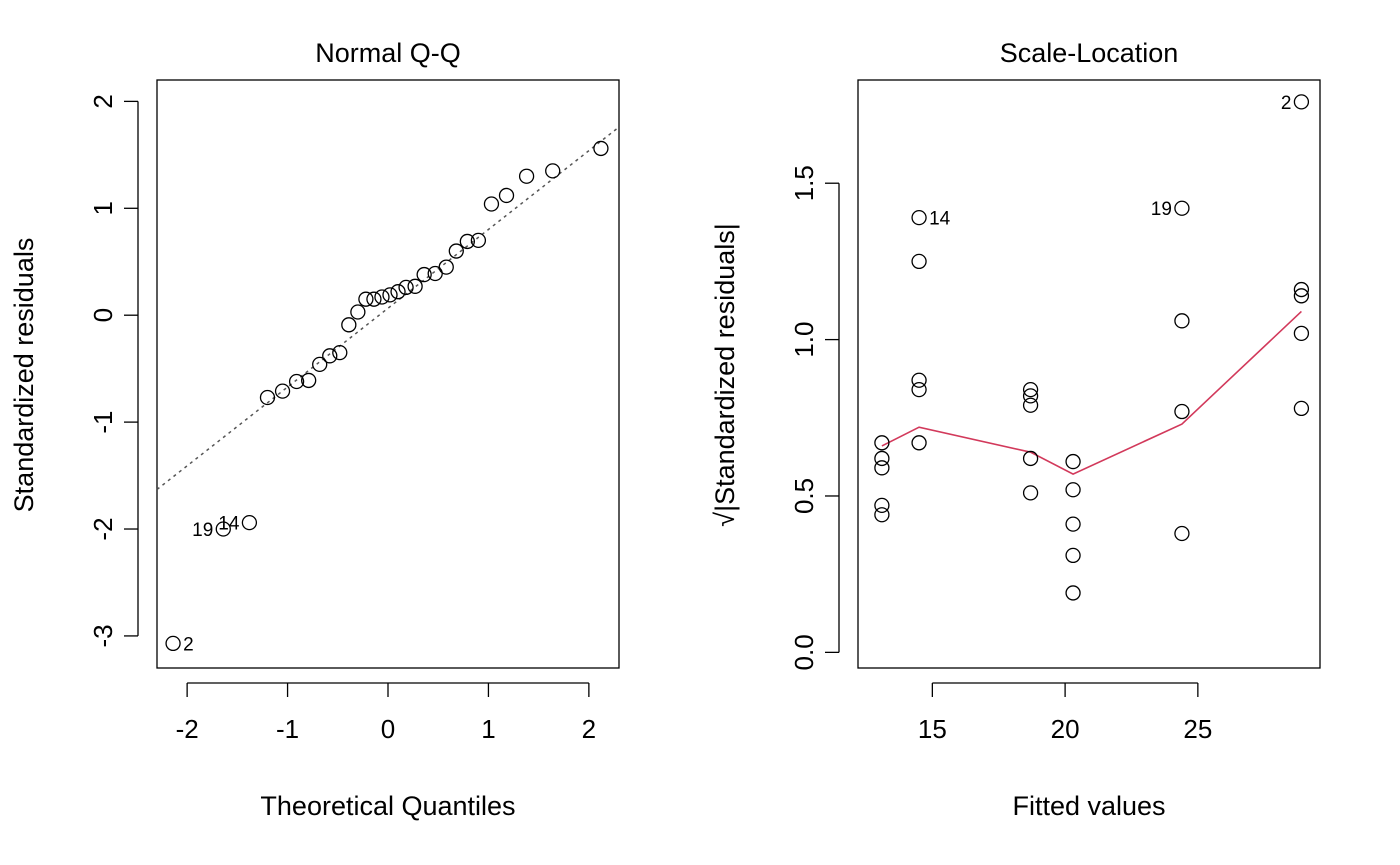  I want to click on scale-location-y-tick-label: 1.5, so click(804, 183).